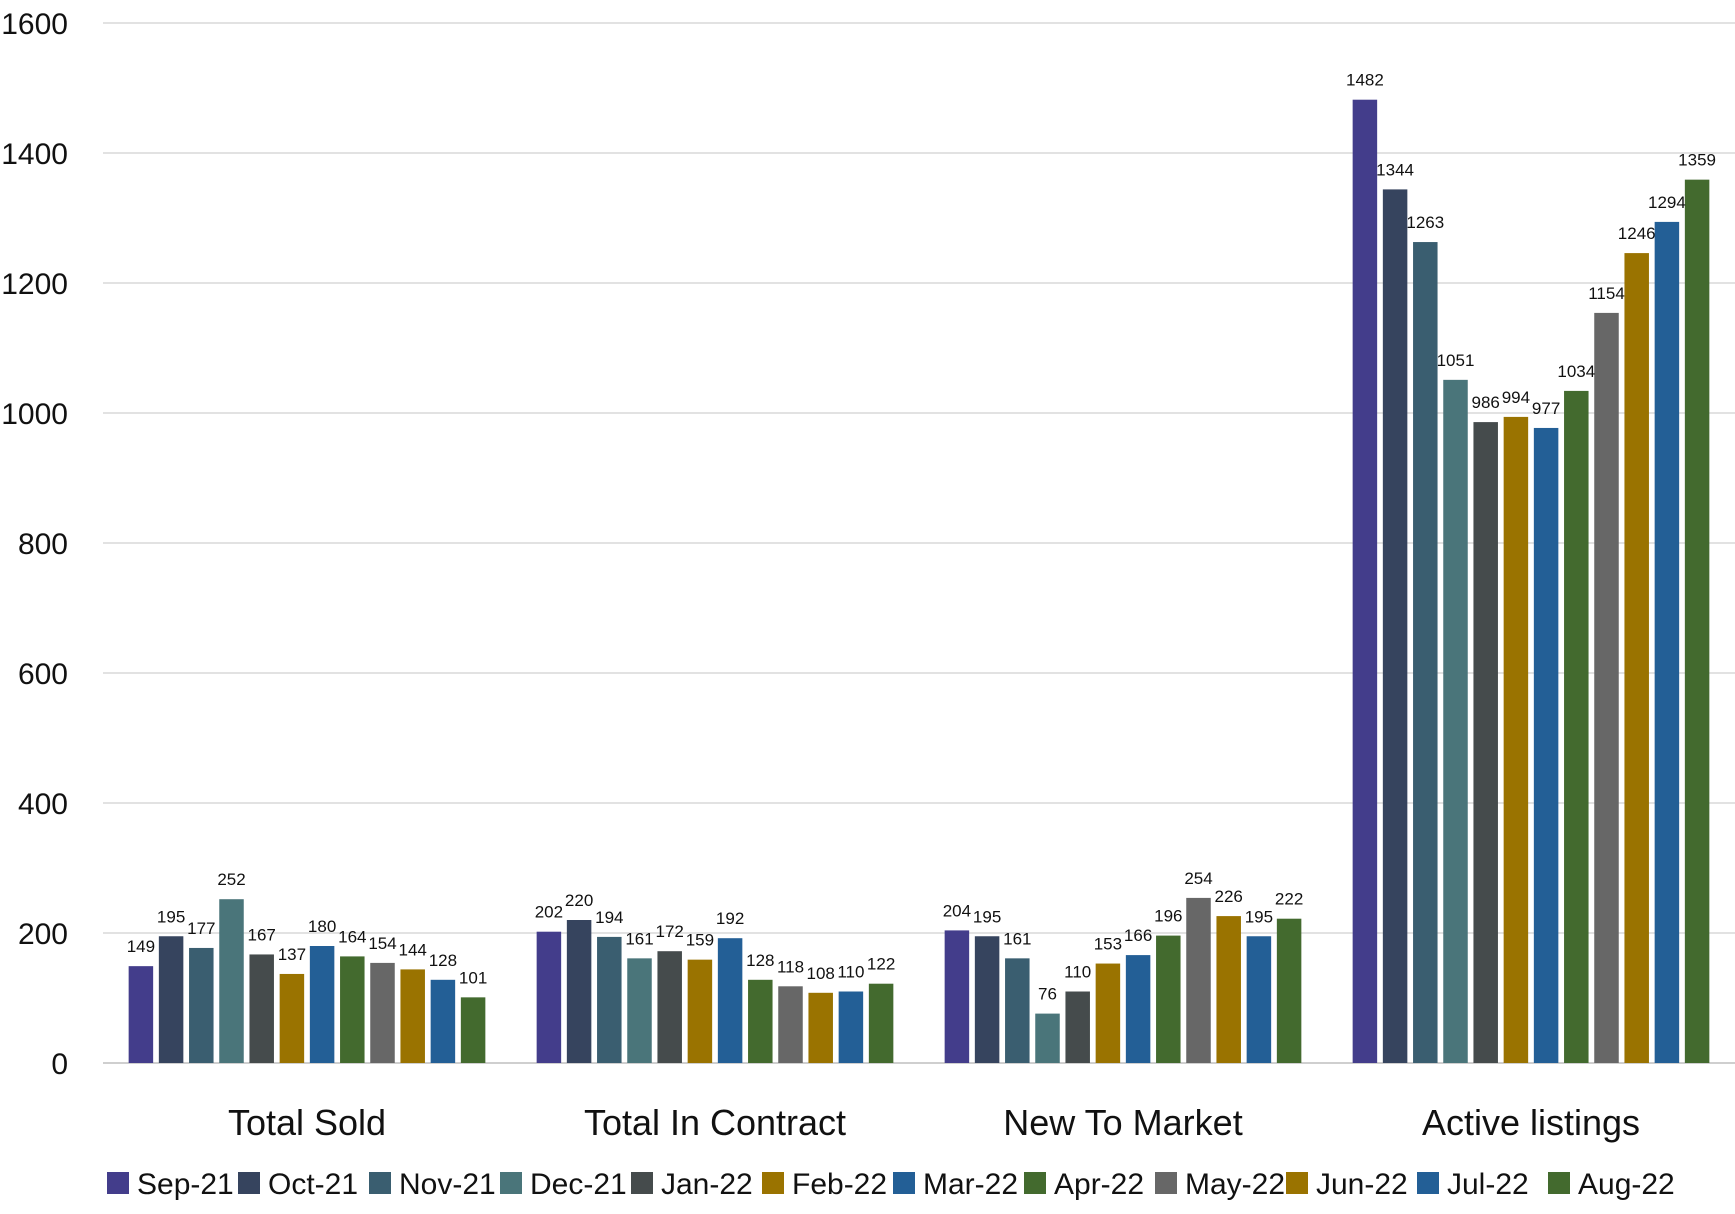 Image resolution: width=1735 pixels, height=1214 pixels. What do you see at coordinates (1456, 360) in the screenshot?
I see `data-label: 1051` at bounding box center [1456, 360].